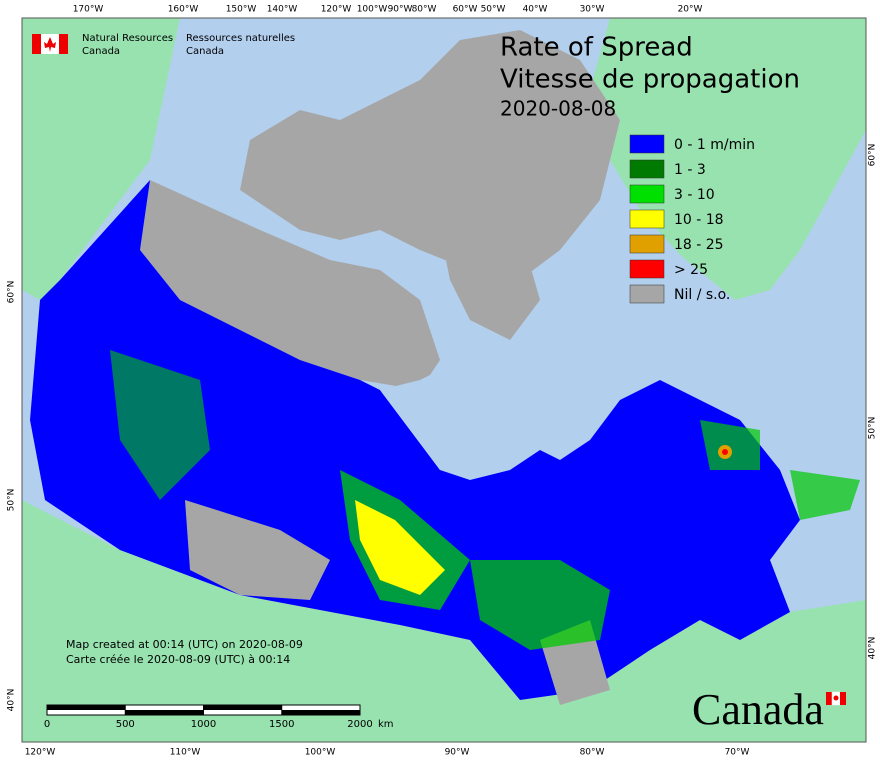 This screenshot has height=760, width=880. I want to click on longitude-label: 140°W, so click(282, 10).